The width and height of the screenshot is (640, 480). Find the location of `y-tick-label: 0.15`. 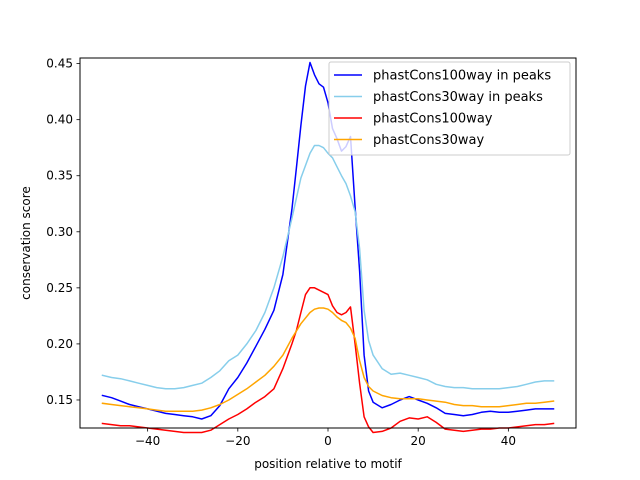

y-tick-label: 0.15 is located at coordinates (59, 400).